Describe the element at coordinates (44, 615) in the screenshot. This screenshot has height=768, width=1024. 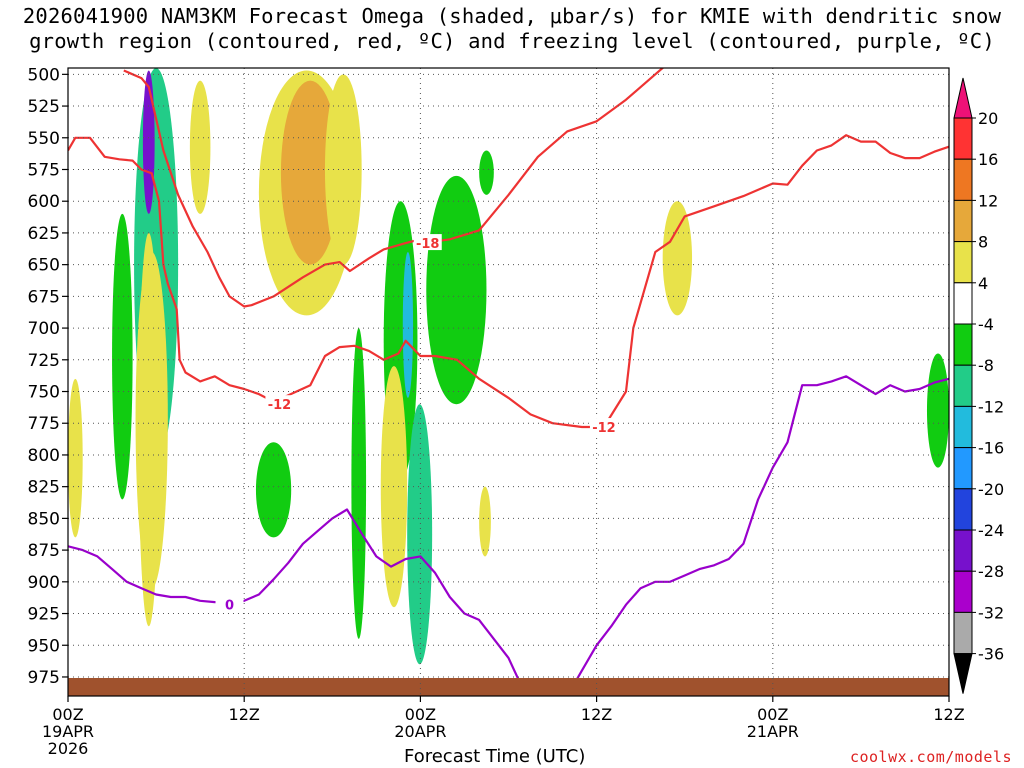
I see `y-tick-label: 925` at that location.